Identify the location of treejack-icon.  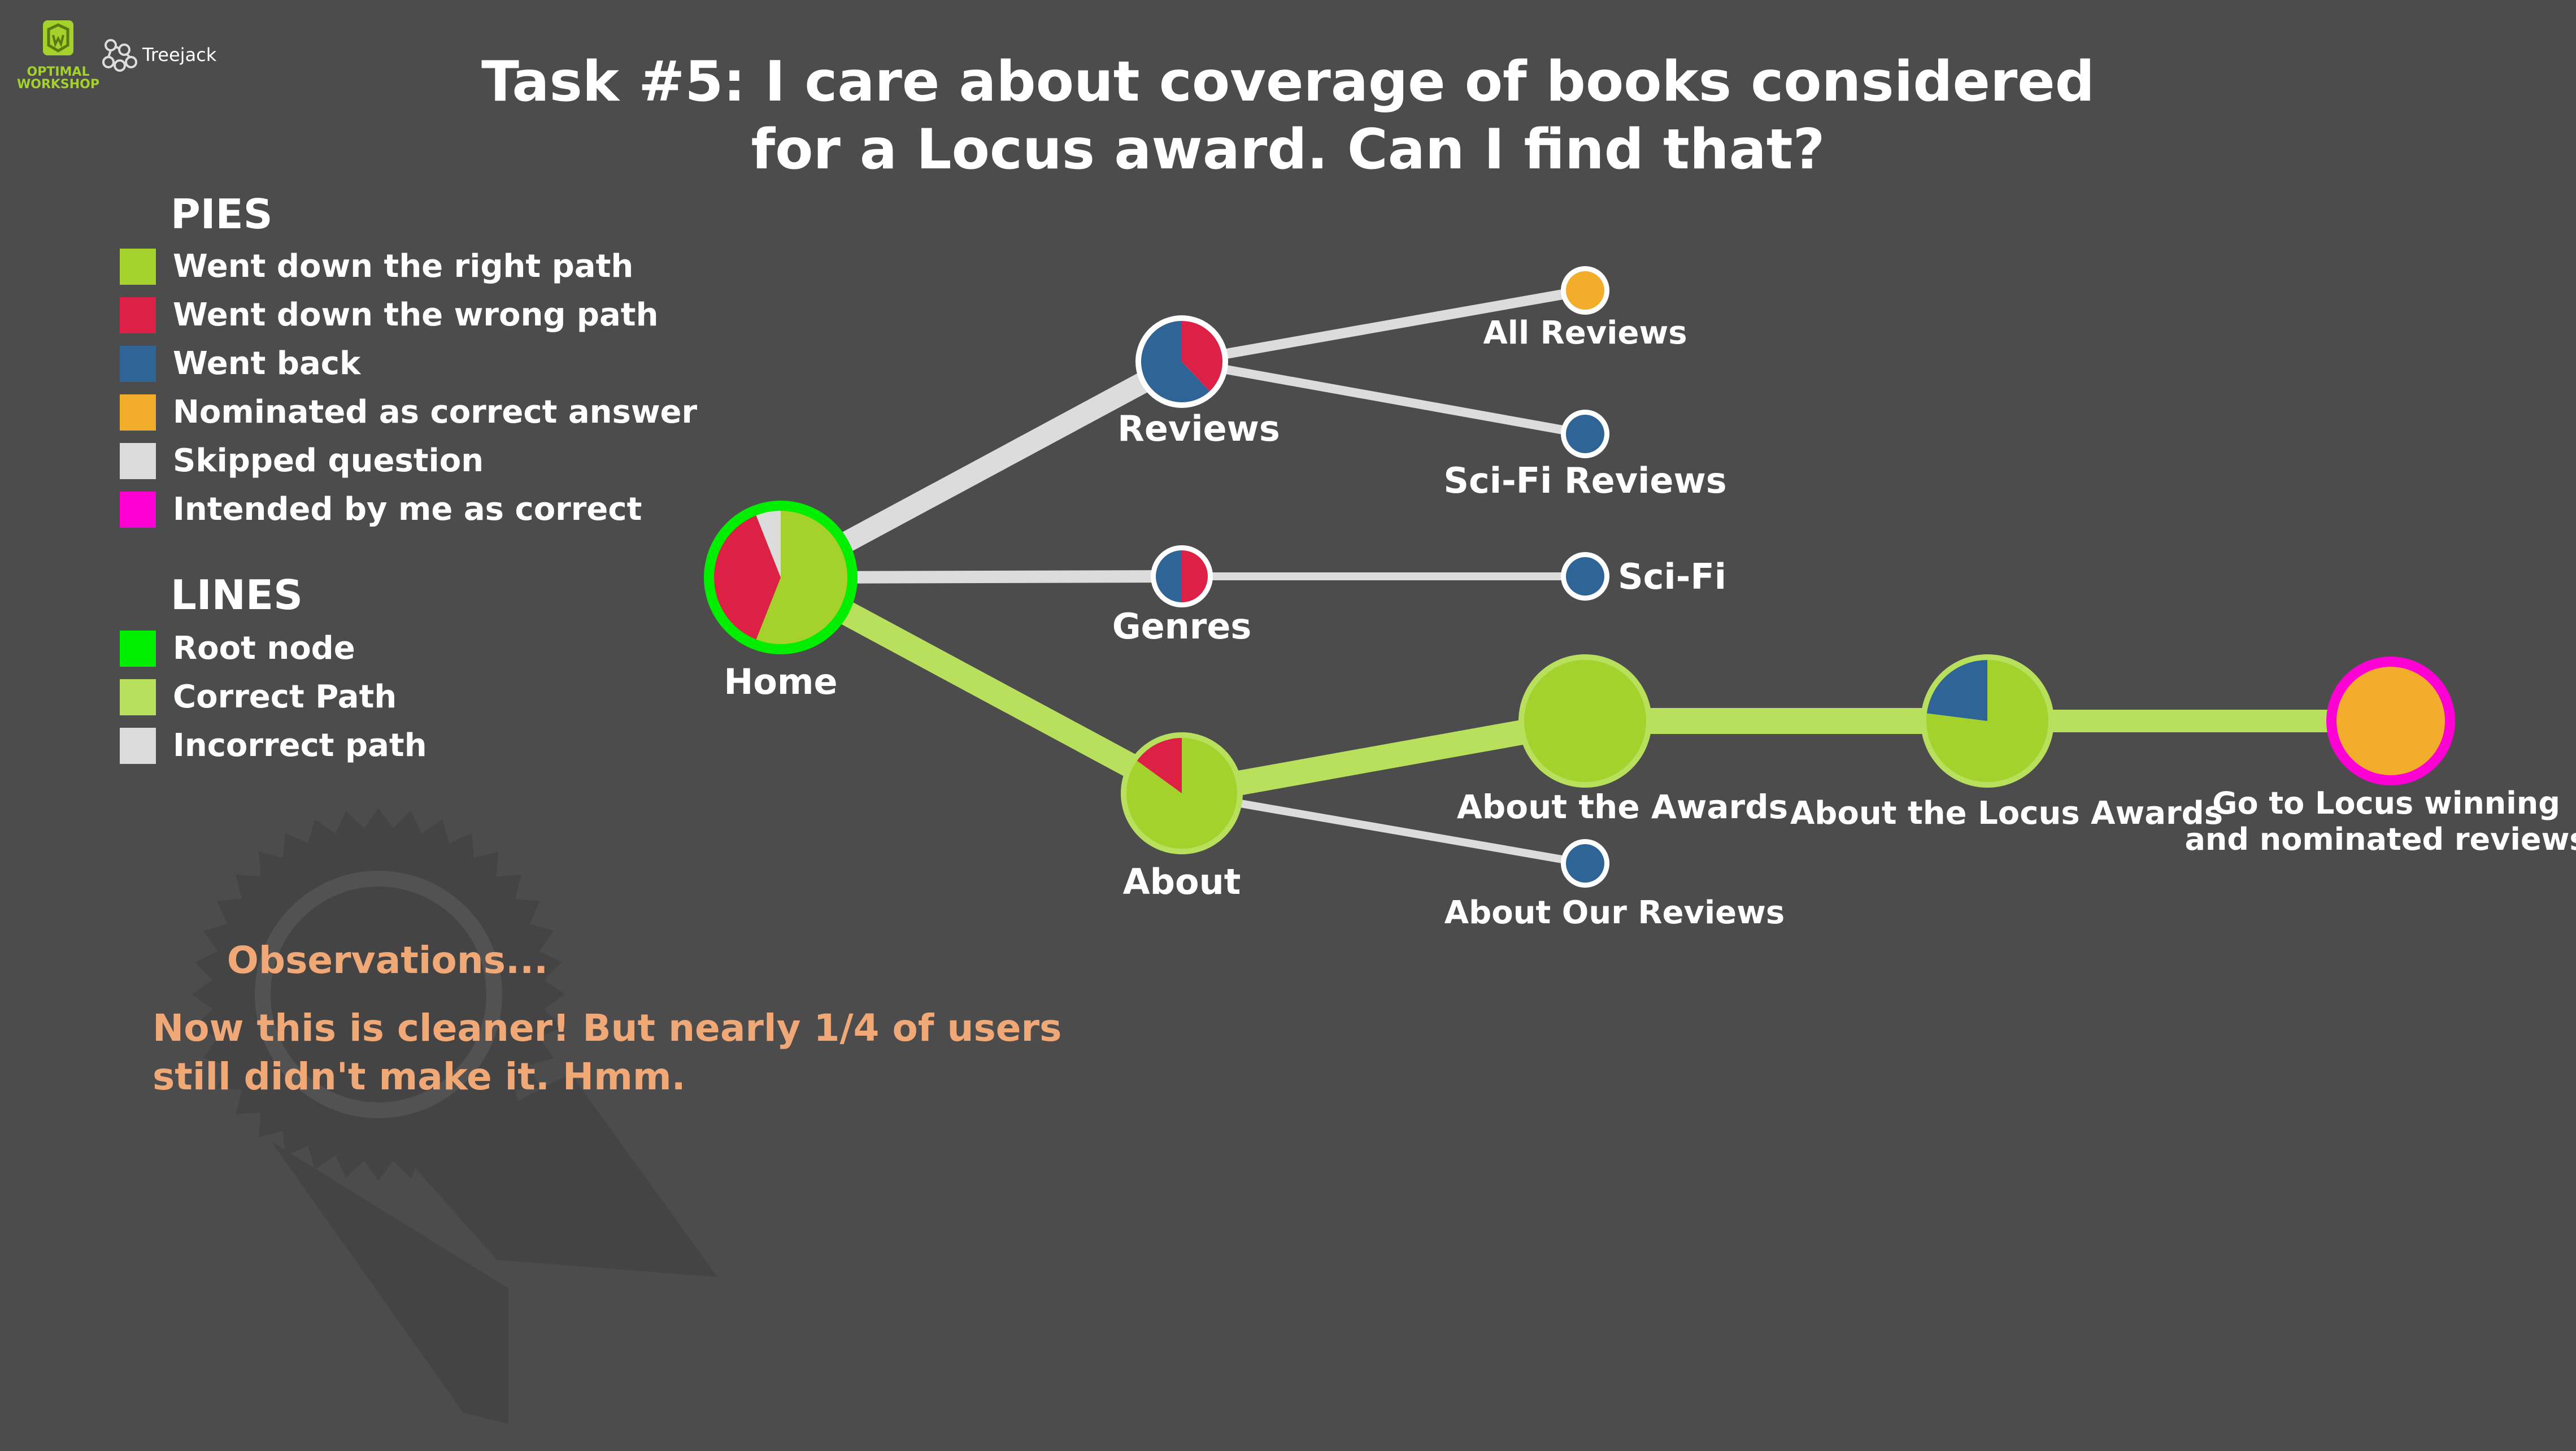
(119, 56).